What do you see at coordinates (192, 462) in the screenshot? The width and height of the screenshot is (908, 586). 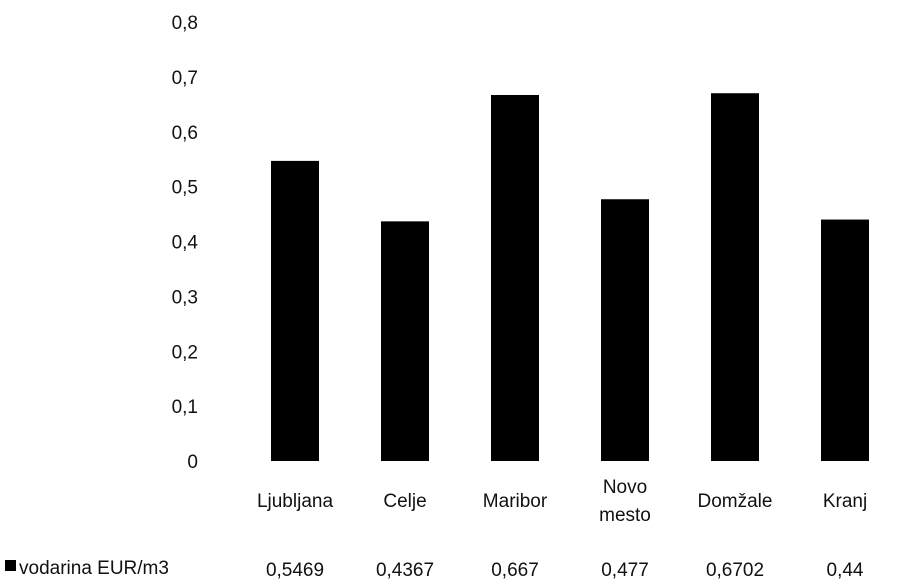 I see `y-tick-label: 0` at bounding box center [192, 462].